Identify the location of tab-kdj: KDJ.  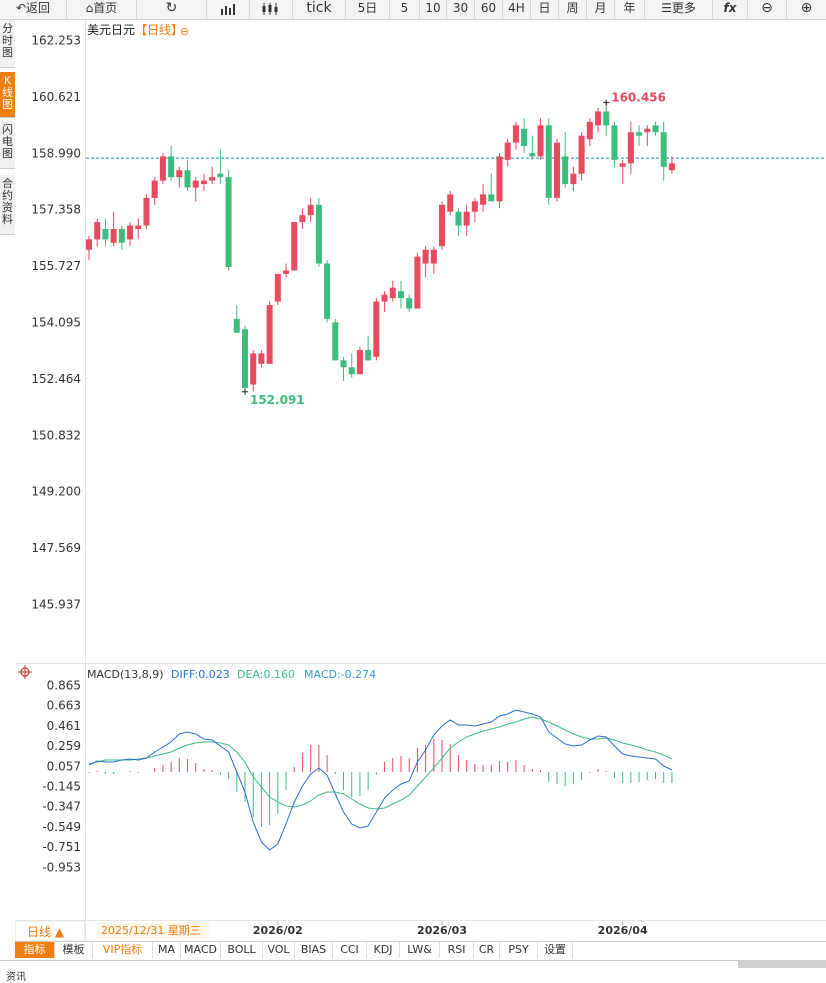
(383, 950).